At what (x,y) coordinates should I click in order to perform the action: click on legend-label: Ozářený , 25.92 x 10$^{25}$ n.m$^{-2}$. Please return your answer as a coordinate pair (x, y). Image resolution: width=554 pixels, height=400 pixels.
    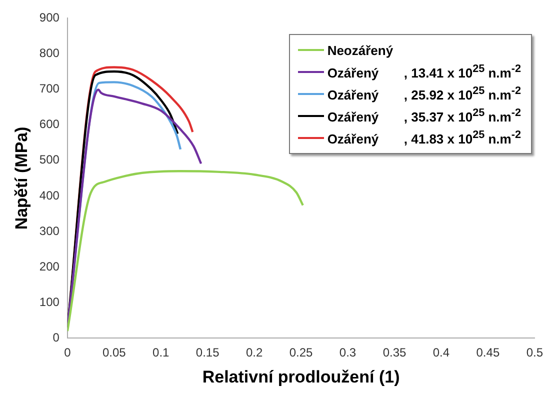
    Looking at the image, I should click on (424, 94).